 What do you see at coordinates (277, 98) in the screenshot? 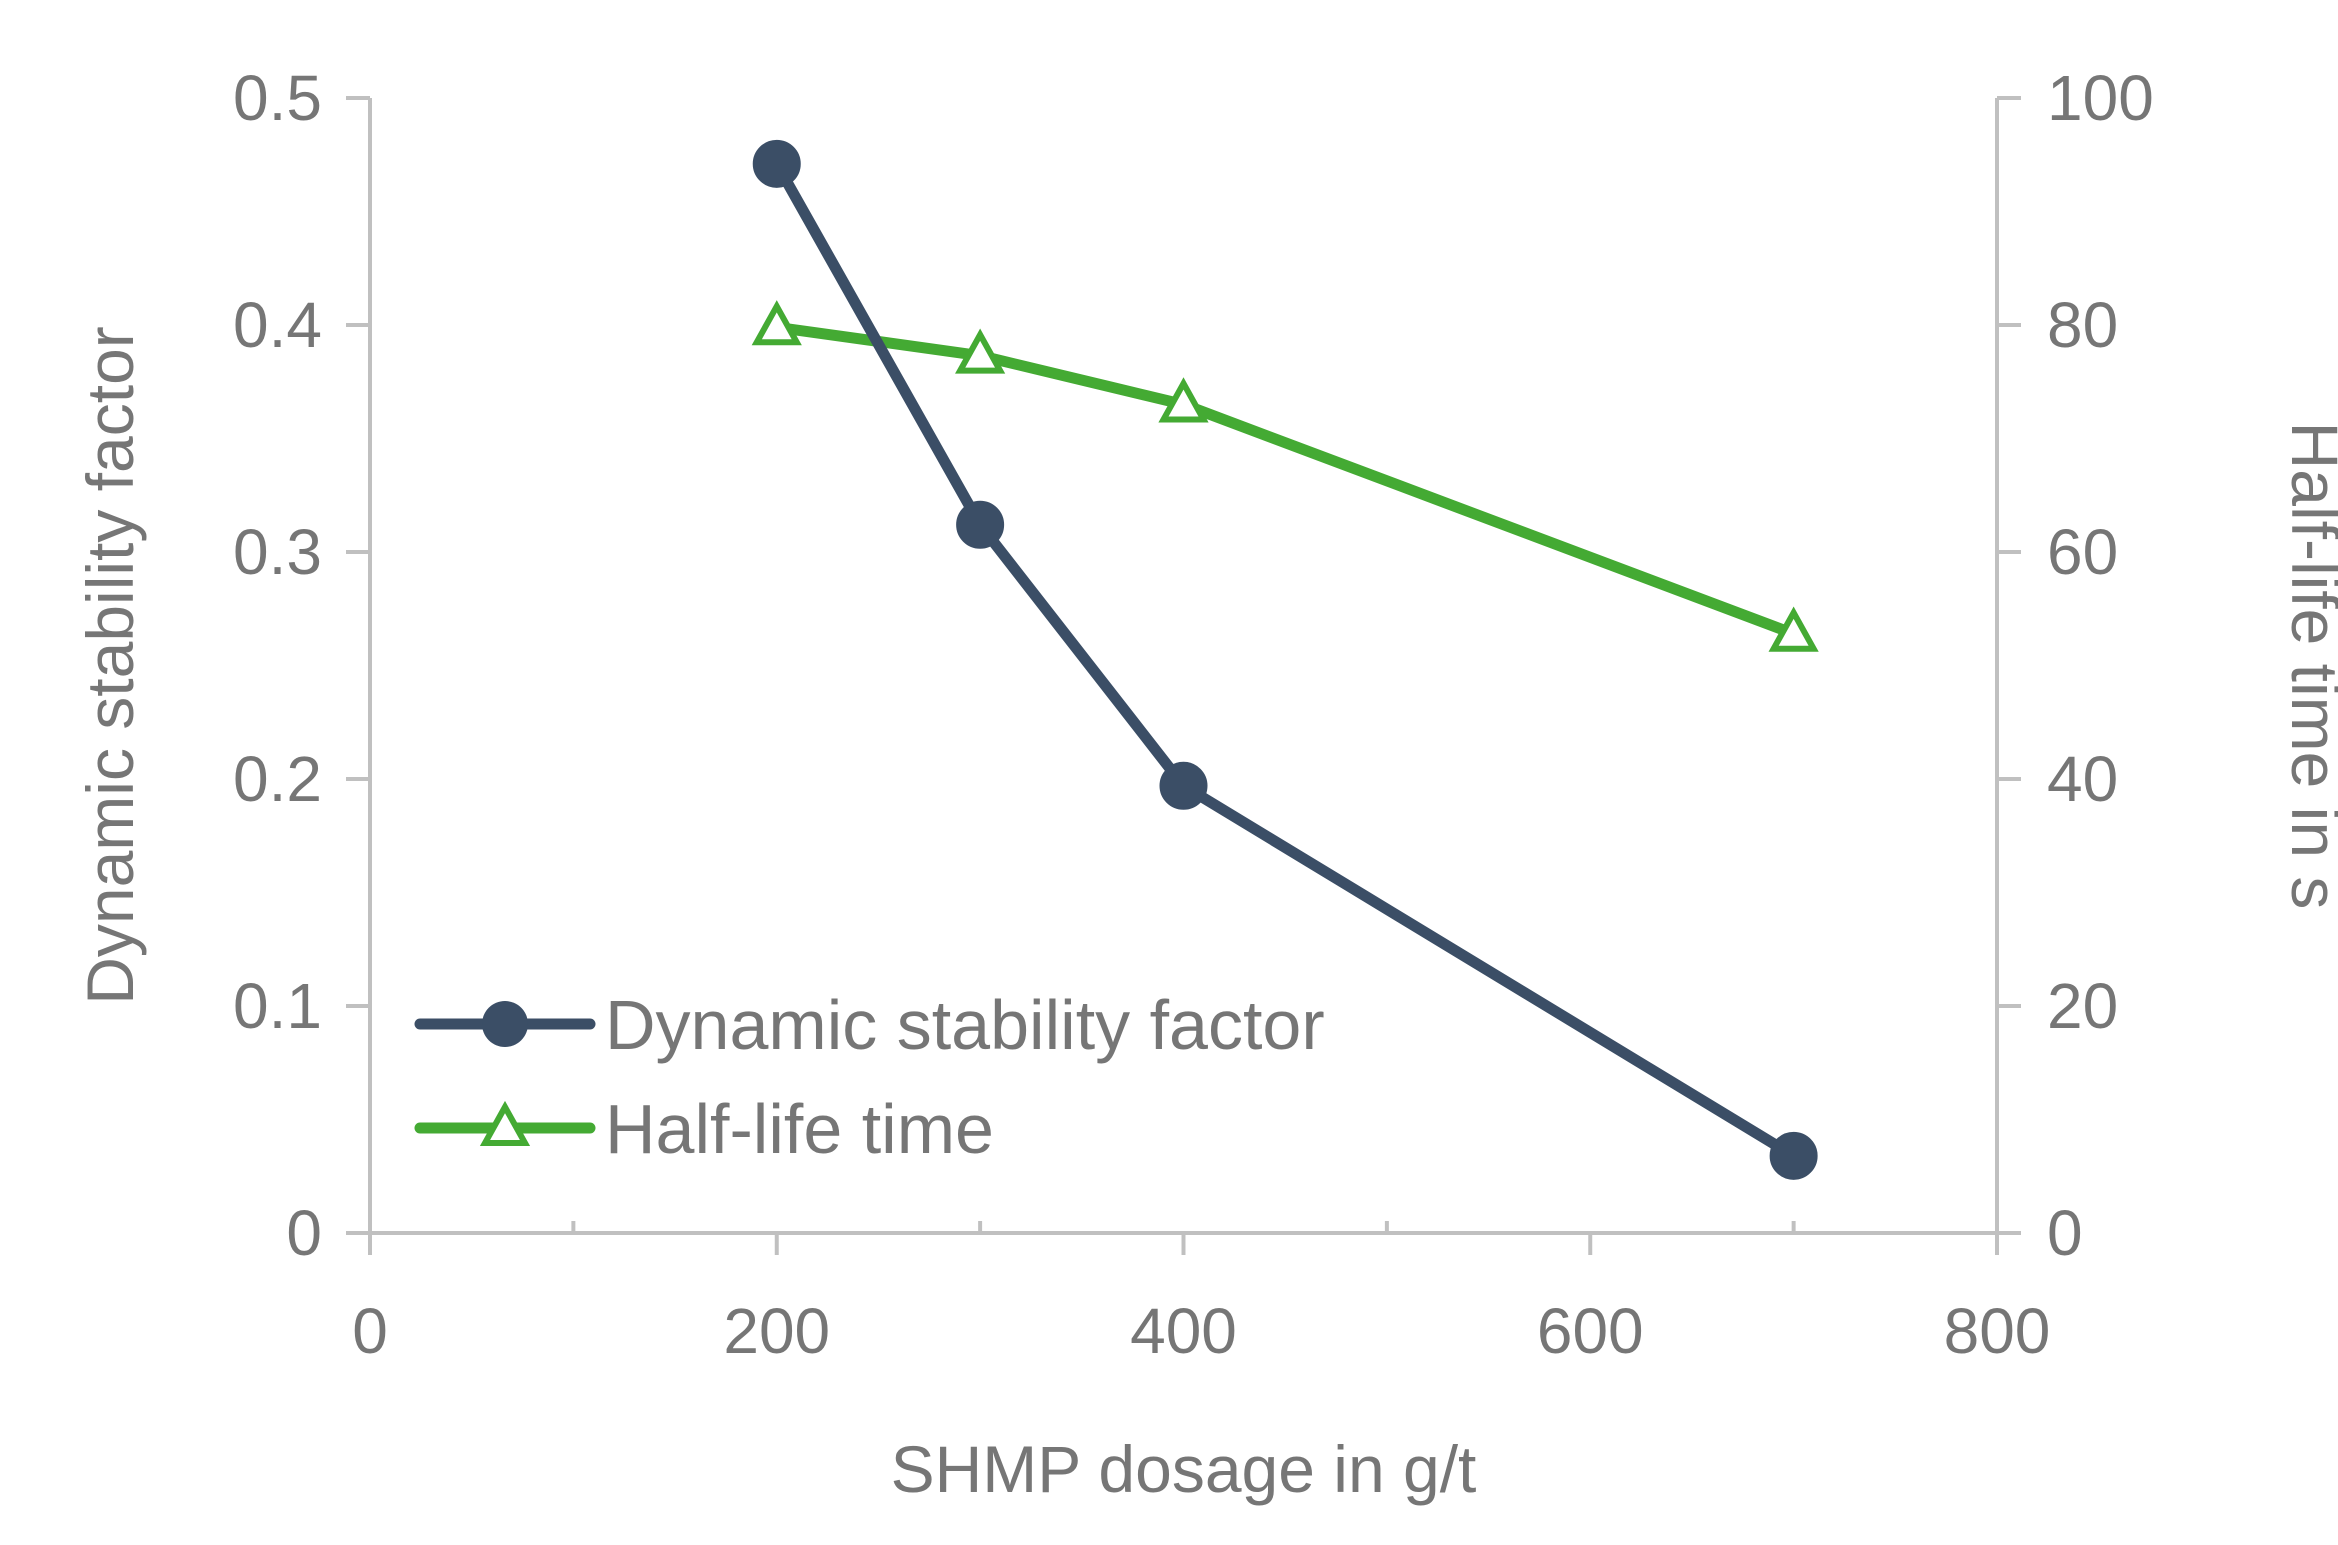
I see `y-tick-label: 0.5` at bounding box center [277, 98].